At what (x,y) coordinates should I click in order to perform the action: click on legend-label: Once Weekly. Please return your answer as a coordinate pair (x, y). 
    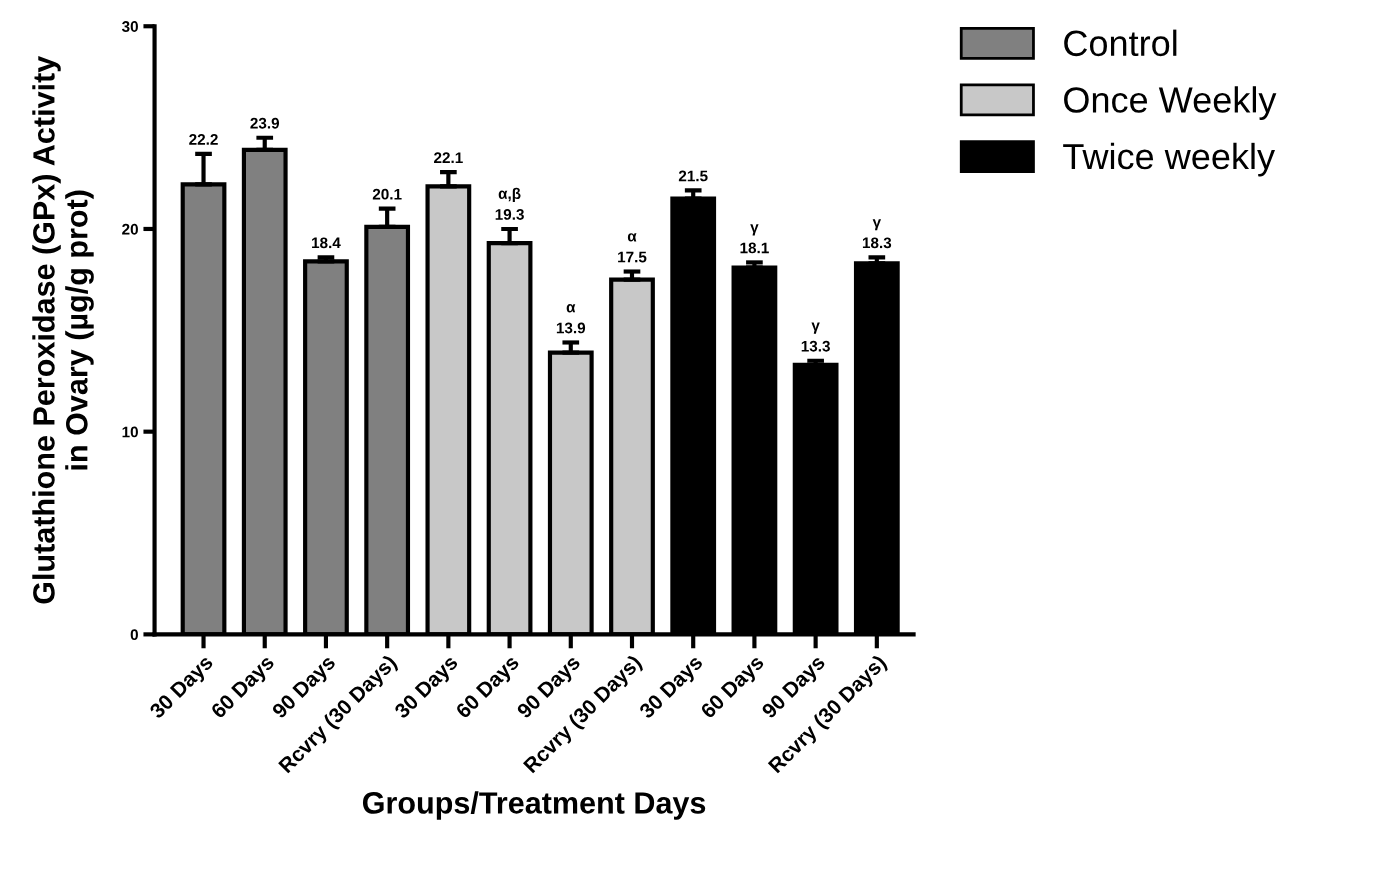
    Looking at the image, I should click on (1170, 103).